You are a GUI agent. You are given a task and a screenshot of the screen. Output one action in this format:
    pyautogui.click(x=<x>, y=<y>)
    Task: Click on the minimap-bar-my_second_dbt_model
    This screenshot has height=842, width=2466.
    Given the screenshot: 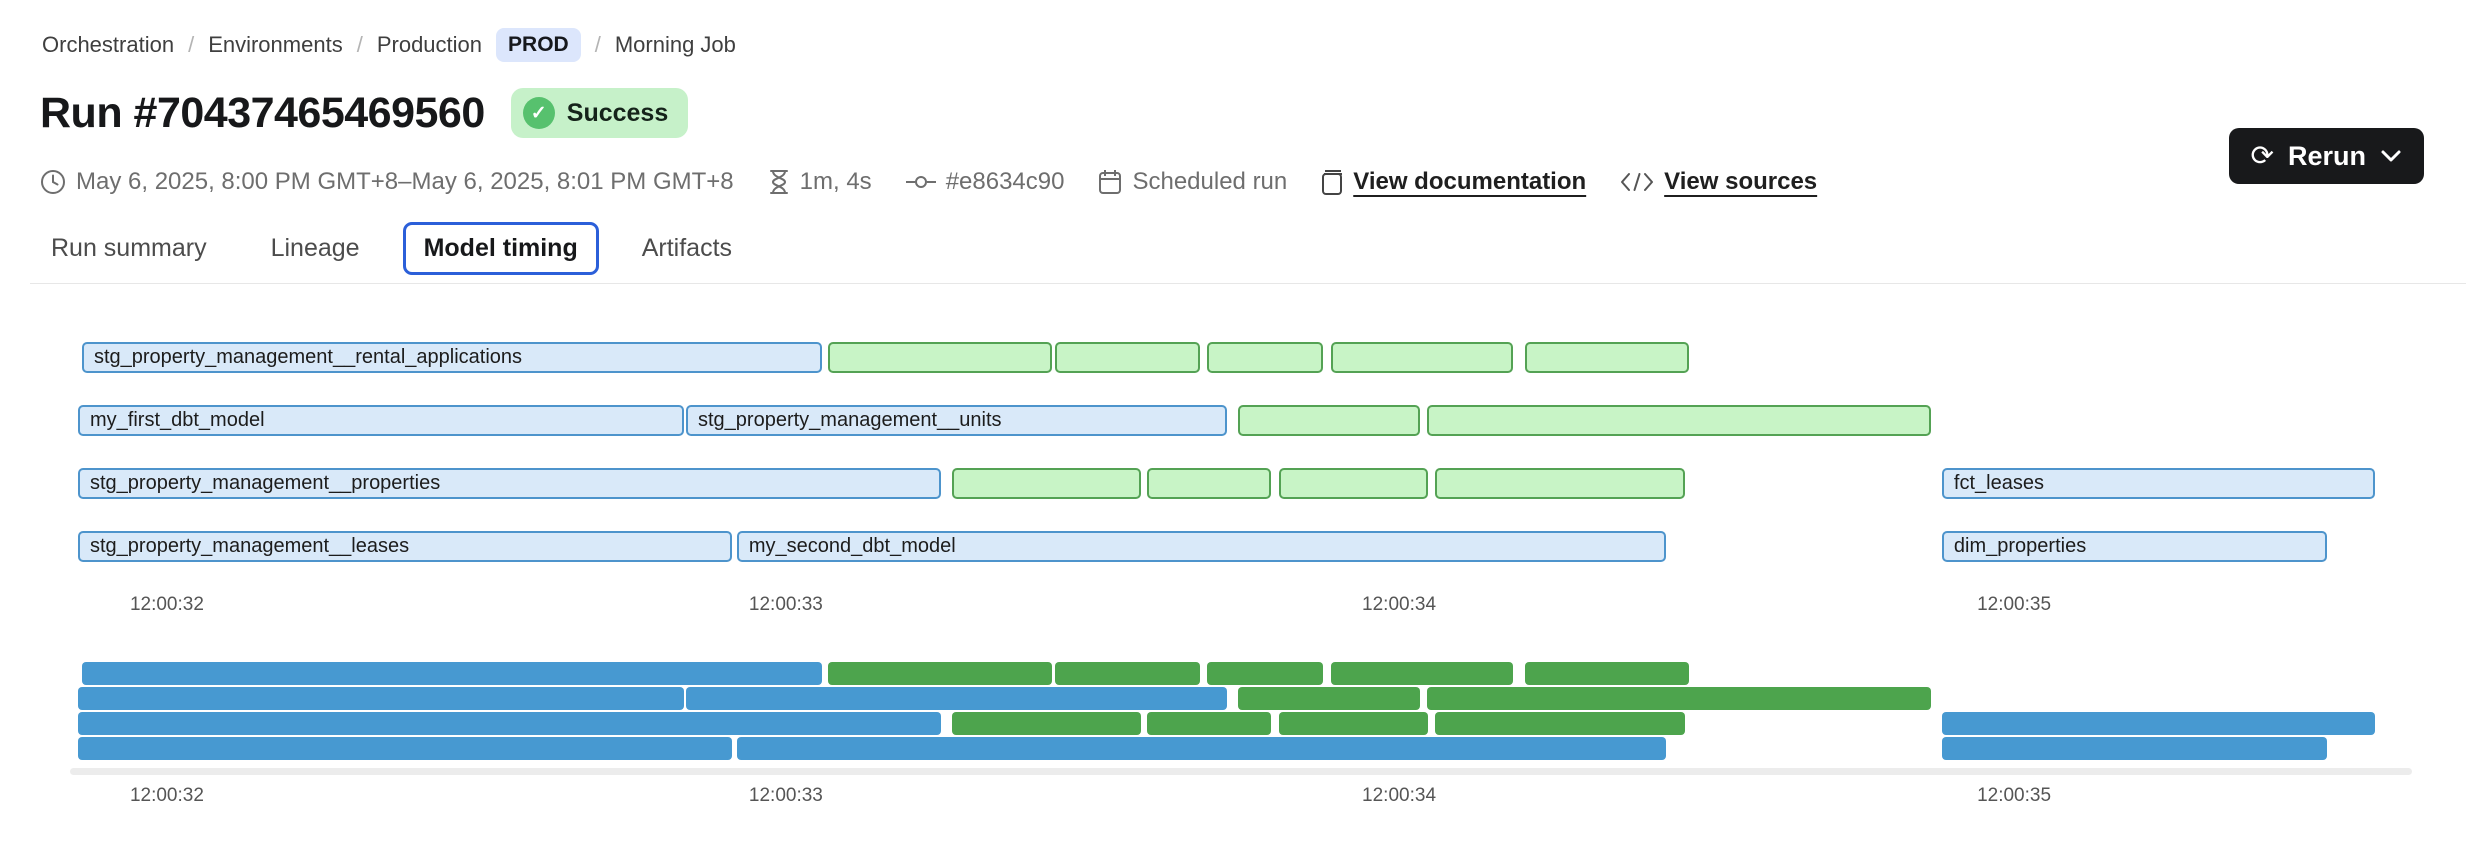 What is the action you would take?
    pyautogui.click(x=1201, y=748)
    